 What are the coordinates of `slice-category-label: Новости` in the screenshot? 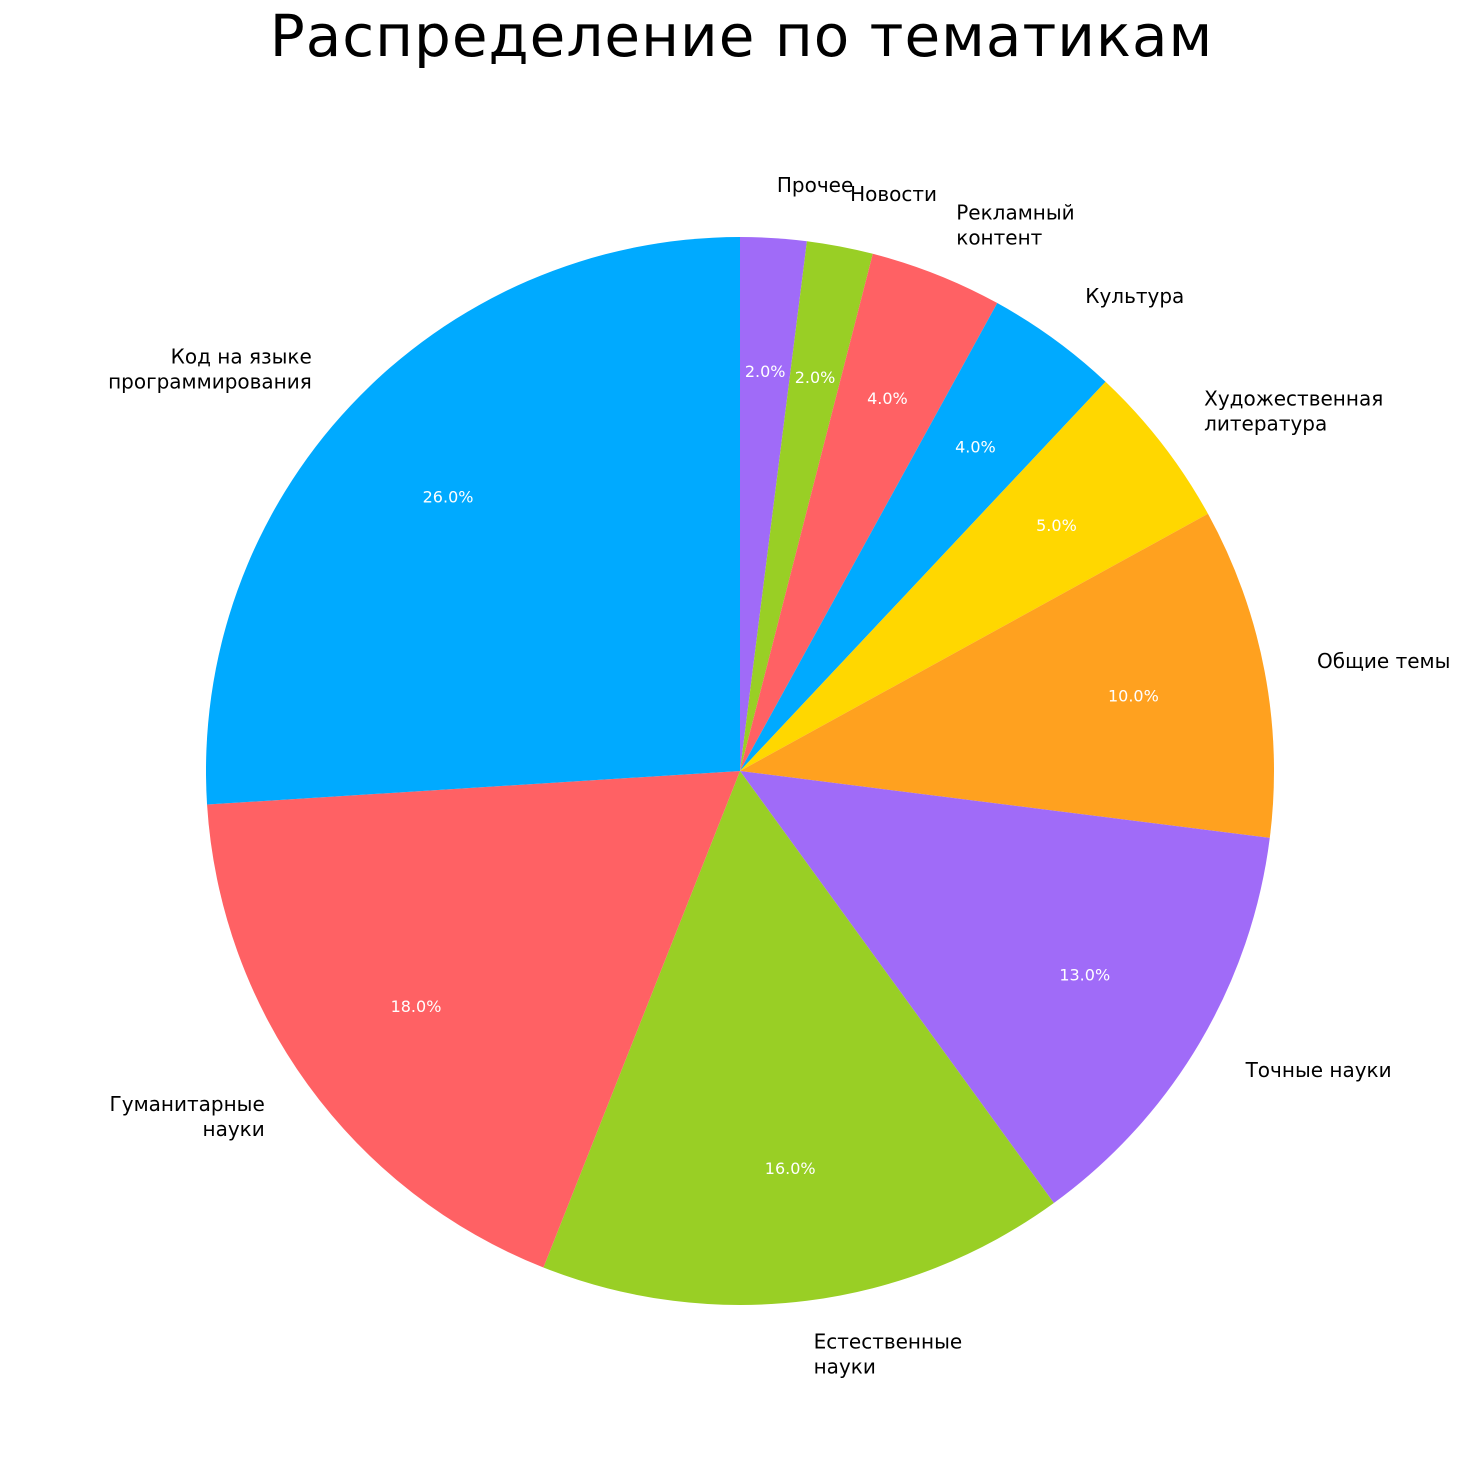 It's located at (893, 194).